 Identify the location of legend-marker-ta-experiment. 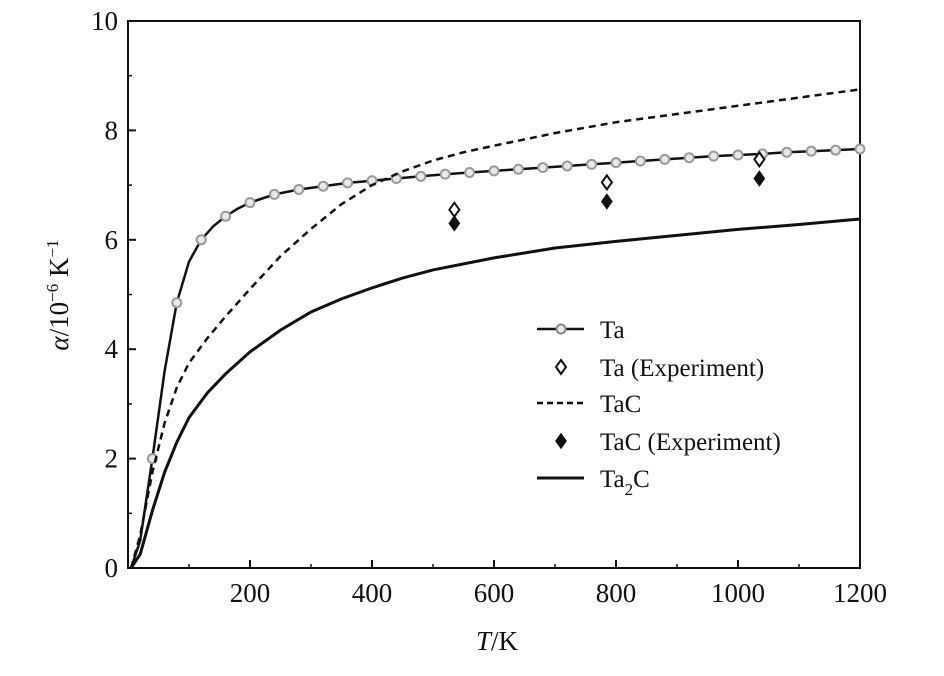
(561, 367).